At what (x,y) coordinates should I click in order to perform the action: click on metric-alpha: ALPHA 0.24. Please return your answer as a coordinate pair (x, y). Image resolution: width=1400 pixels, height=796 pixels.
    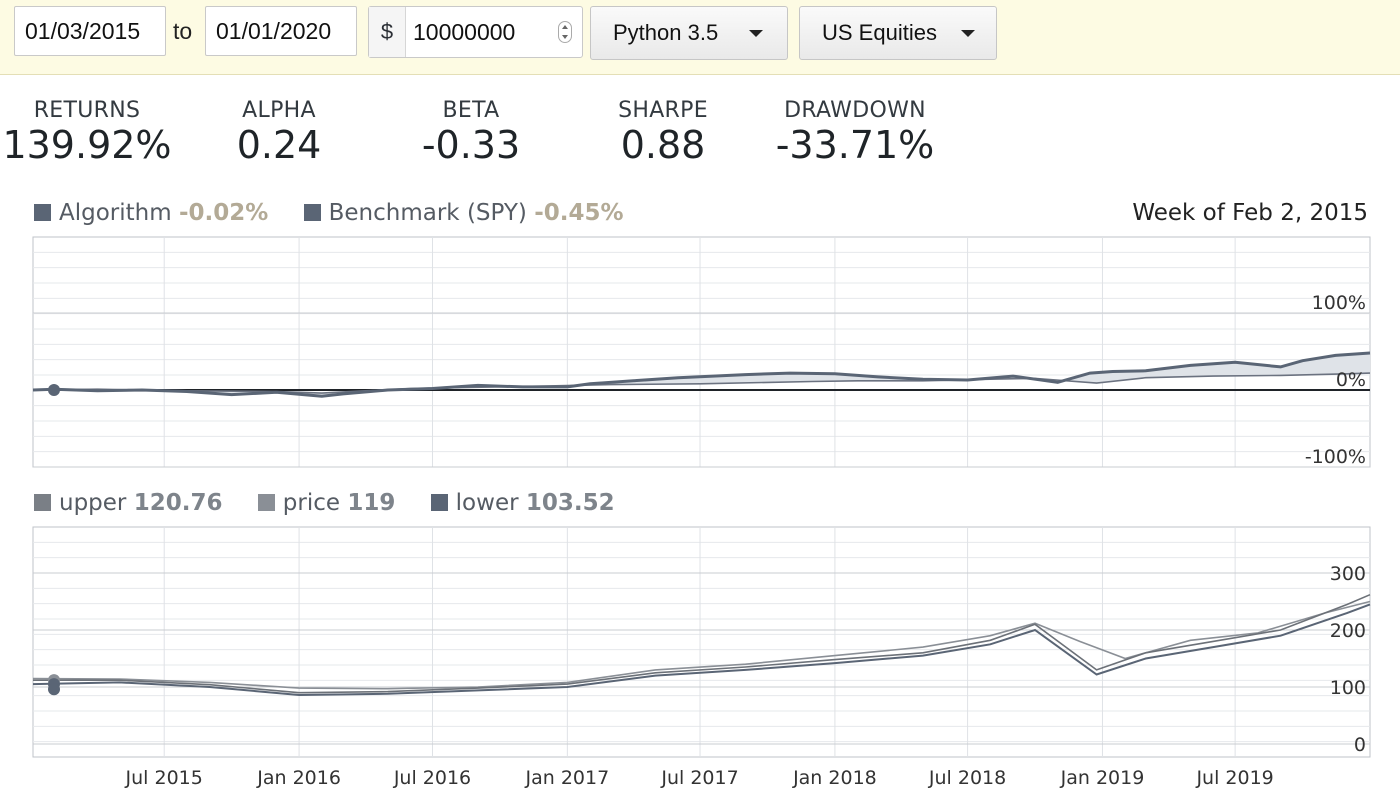
    Looking at the image, I should click on (279, 132).